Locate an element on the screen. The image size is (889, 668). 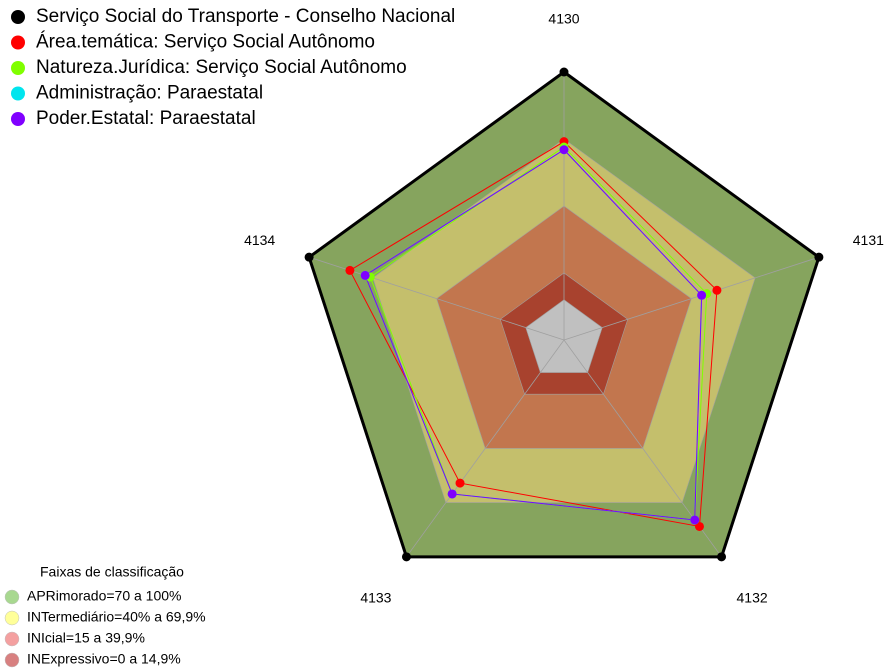
bands-legend-label: INTermediário=40% a 69,9% is located at coordinates (116, 617).